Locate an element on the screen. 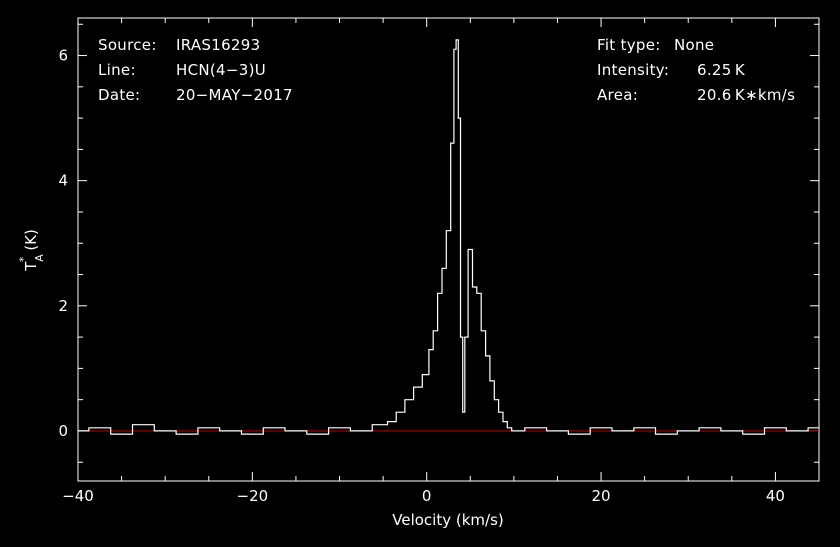  source-label: Source: is located at coordinates (127, 45).